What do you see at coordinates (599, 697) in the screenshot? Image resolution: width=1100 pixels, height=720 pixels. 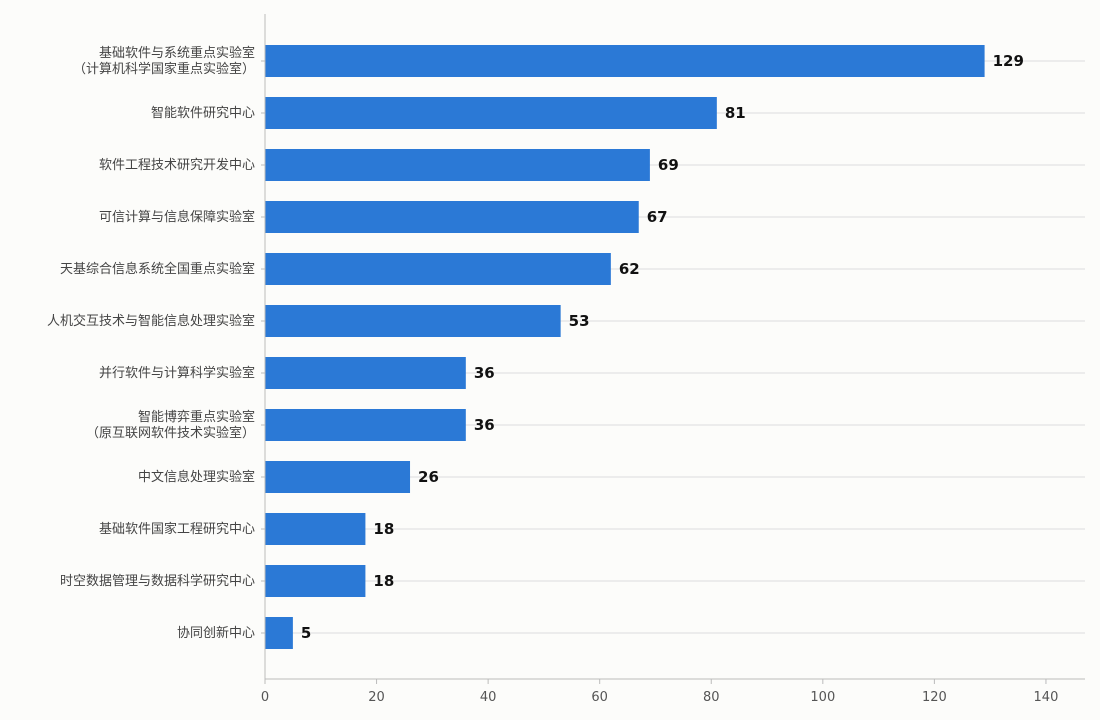 I see `x-tick-label: 60` at bounding box center [599, 697].